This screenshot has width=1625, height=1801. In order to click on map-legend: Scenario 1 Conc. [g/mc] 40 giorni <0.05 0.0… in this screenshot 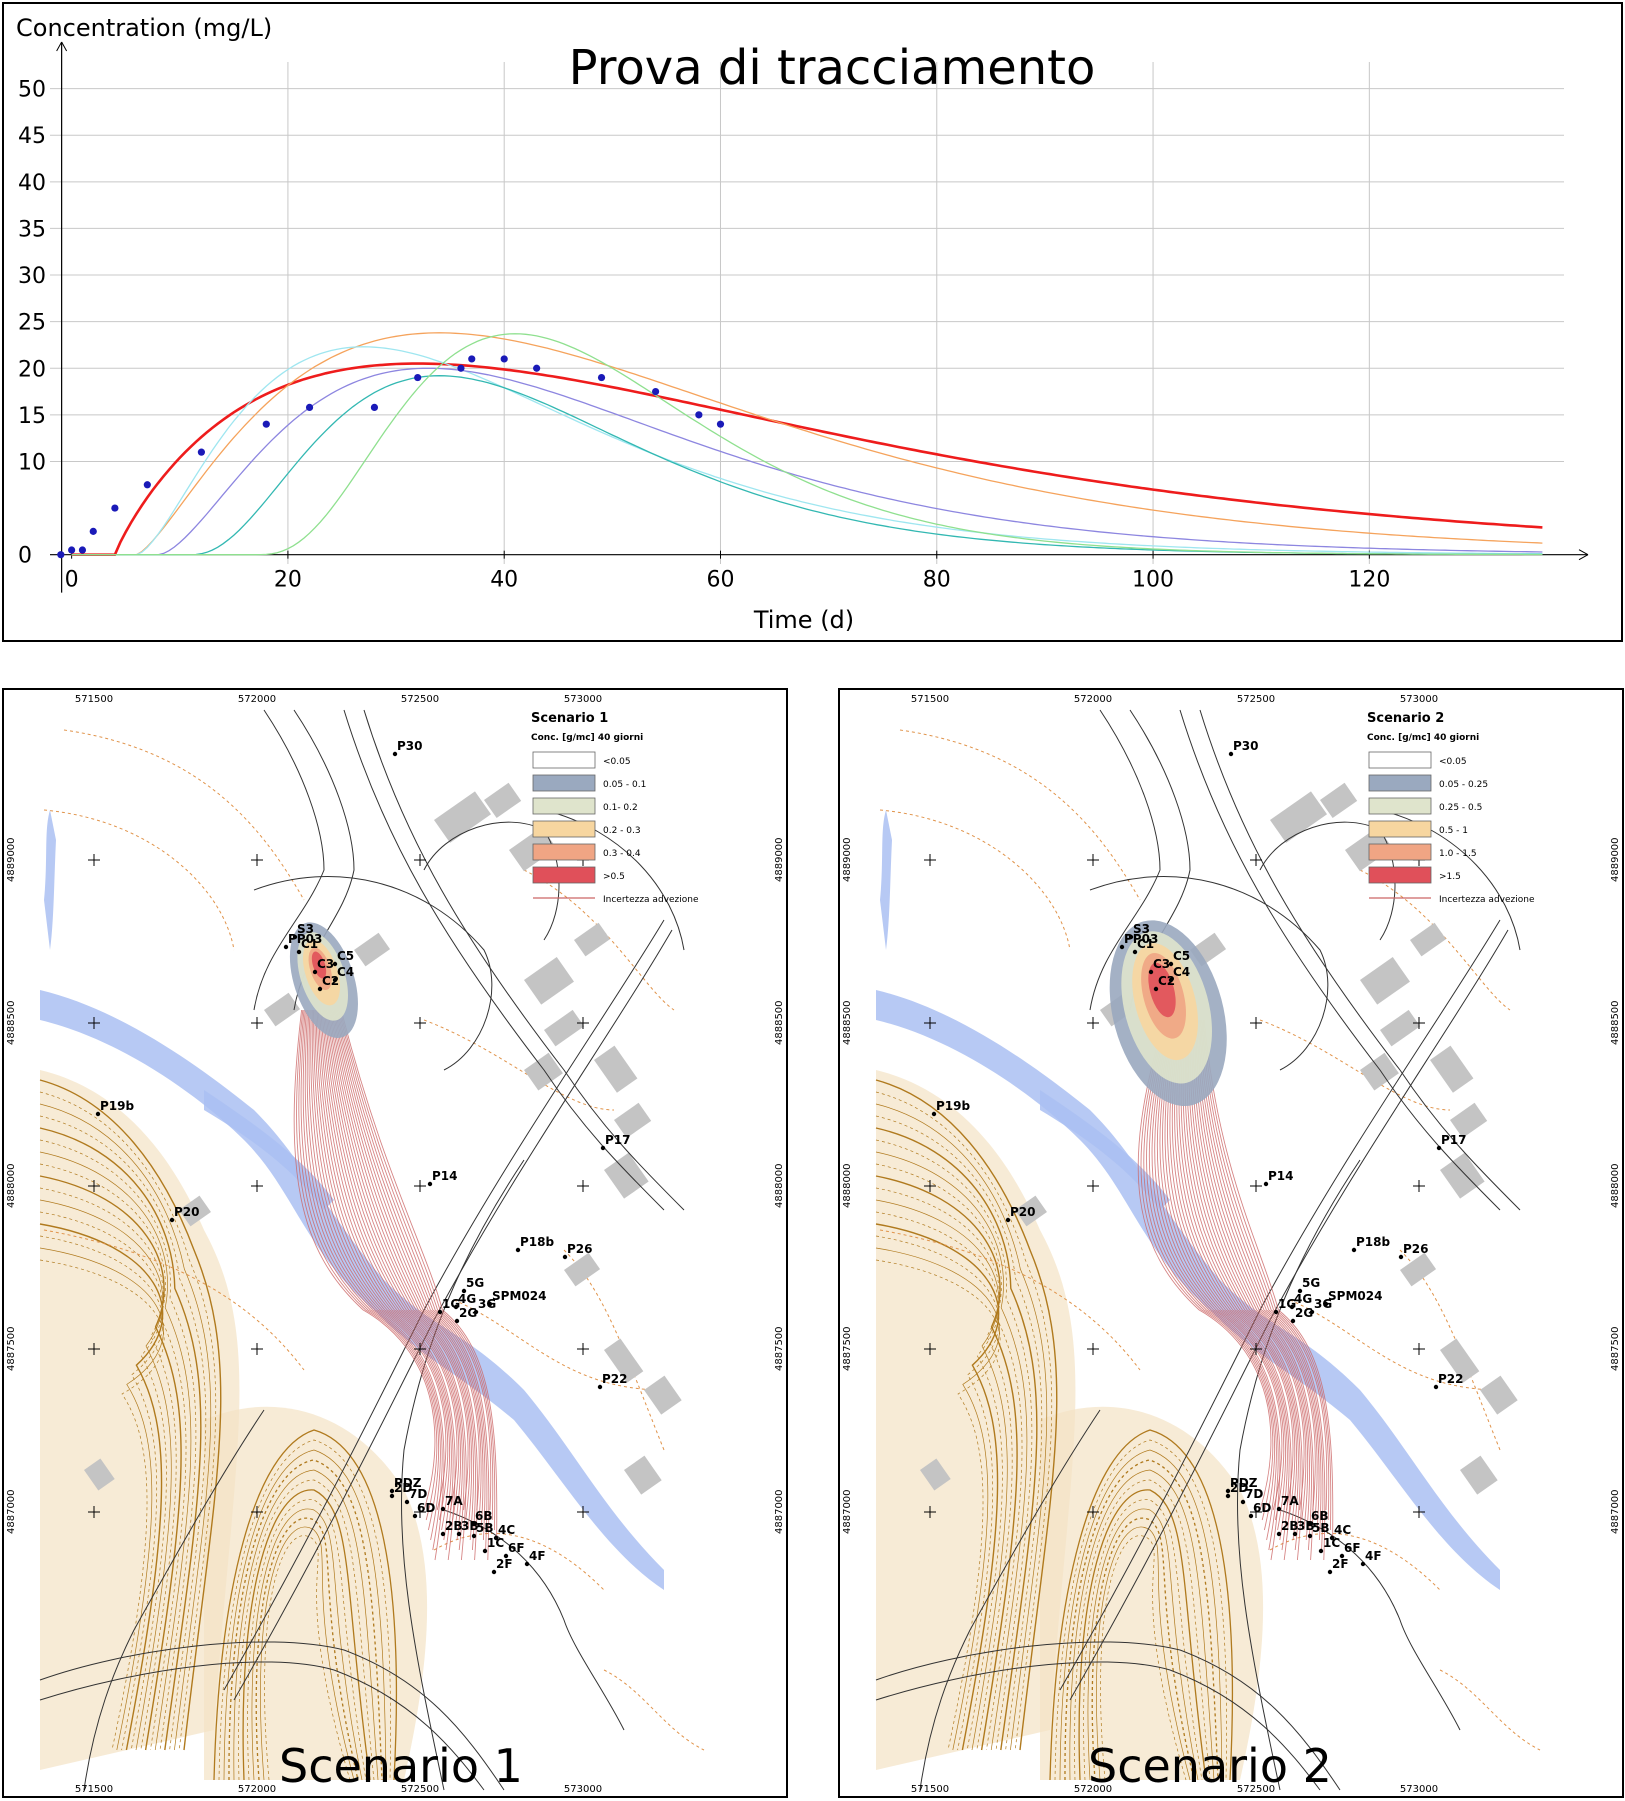, I will do `click(615, 808)`.